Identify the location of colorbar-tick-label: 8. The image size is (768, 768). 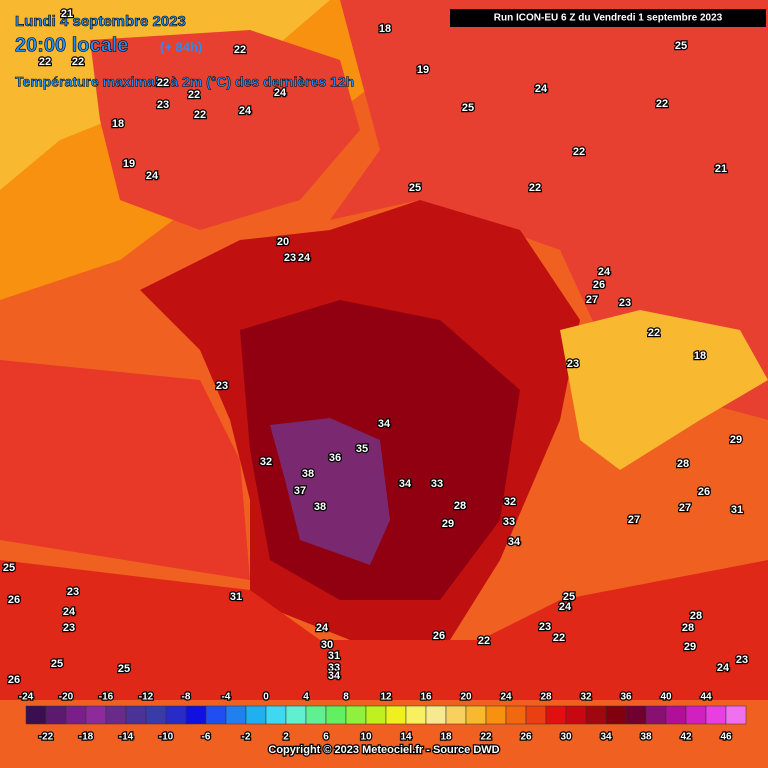
(346, 697).